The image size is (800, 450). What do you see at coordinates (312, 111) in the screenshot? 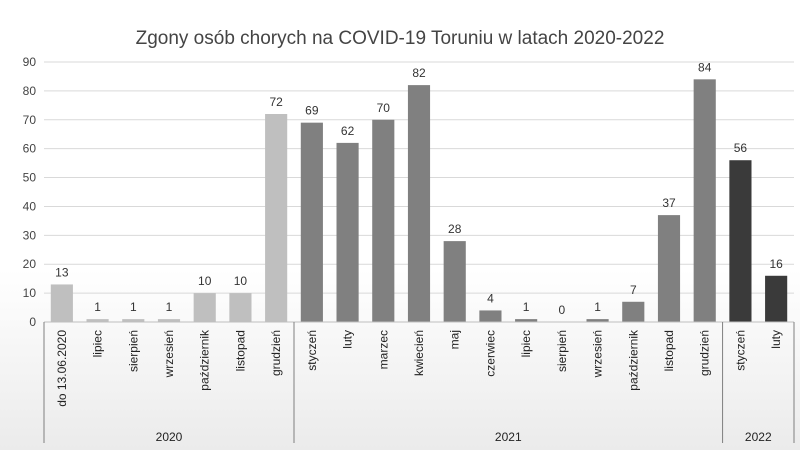
I see `data-label: 69` at bounding box center [312, 111].